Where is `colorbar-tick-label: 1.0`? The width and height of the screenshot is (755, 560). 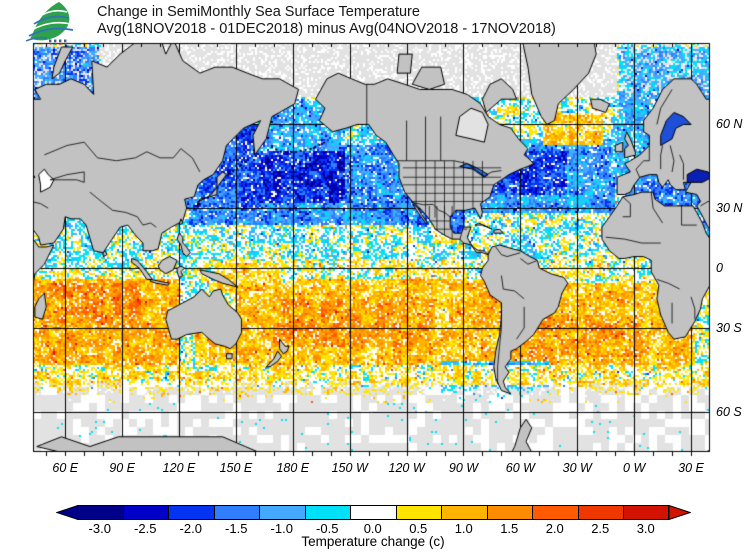
colorbar-tick-label: 1.0 is located at coordinates (463, 528).